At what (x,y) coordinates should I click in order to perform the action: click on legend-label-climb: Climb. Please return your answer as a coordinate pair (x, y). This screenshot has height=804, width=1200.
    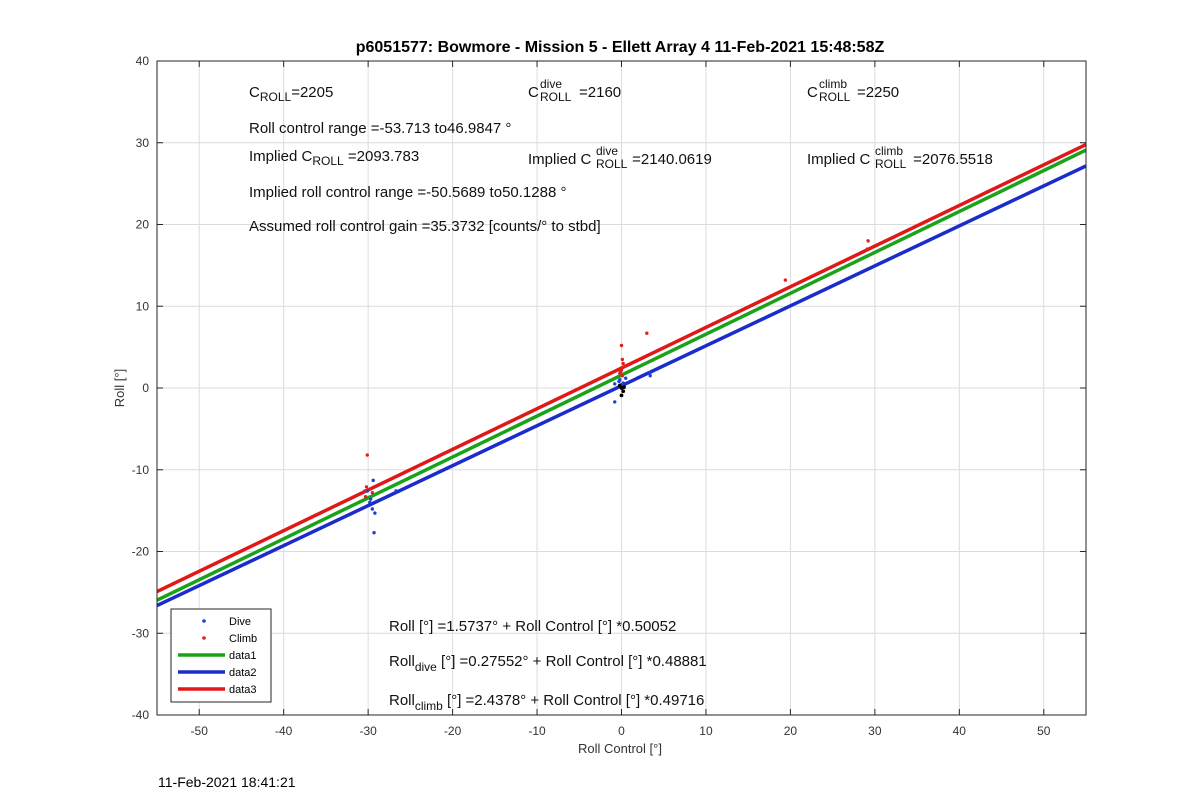
    Looking at the image, I should click on (243, 639).